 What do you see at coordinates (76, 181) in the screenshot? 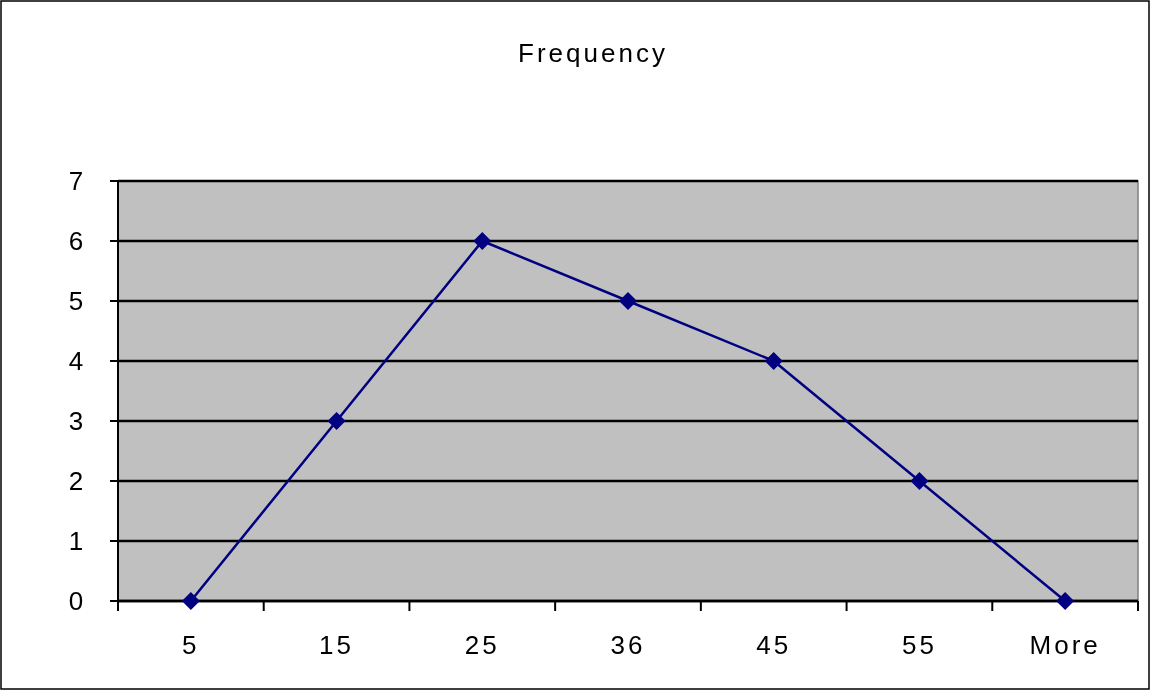
I see `y-tick-label: 7` at bounding box center [76, 181].